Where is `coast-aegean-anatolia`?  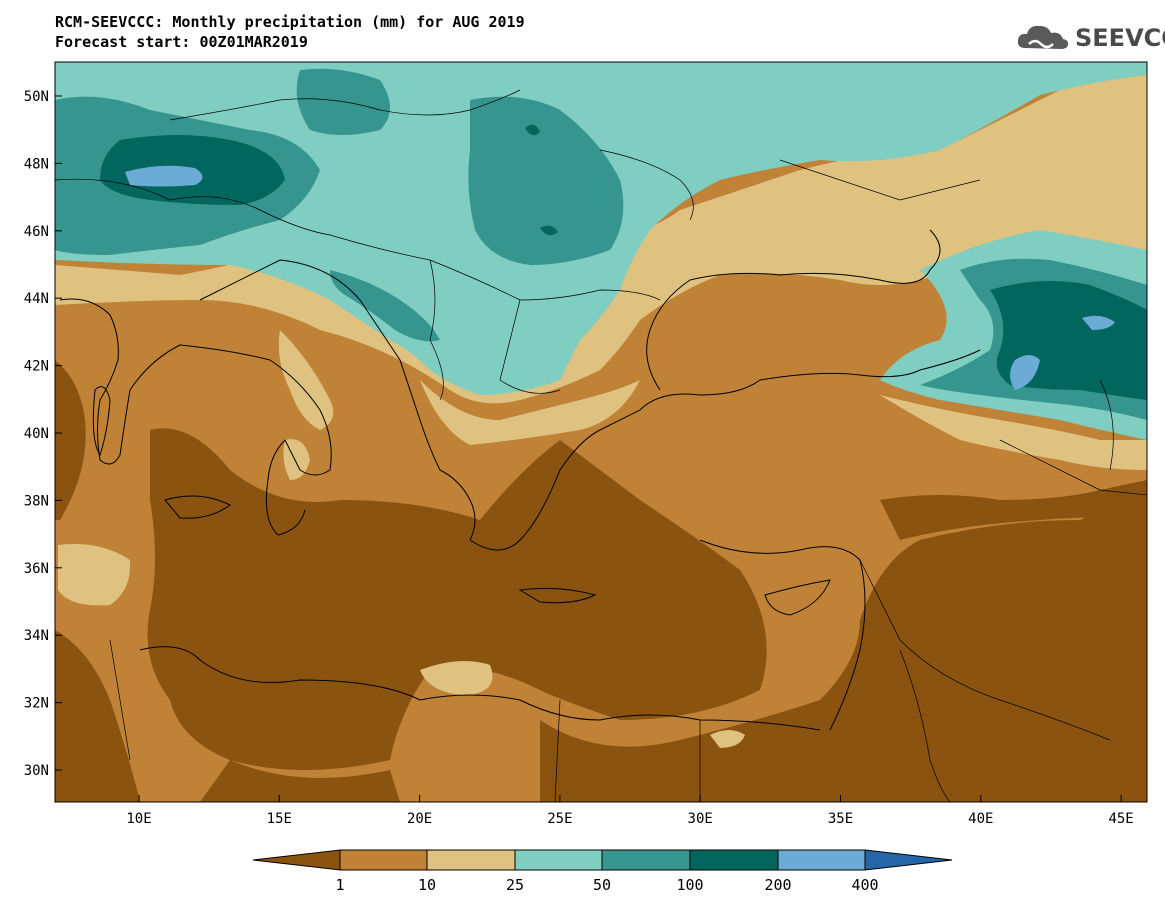
coast-aegean-anatolia is located at coordinates (725, 450).